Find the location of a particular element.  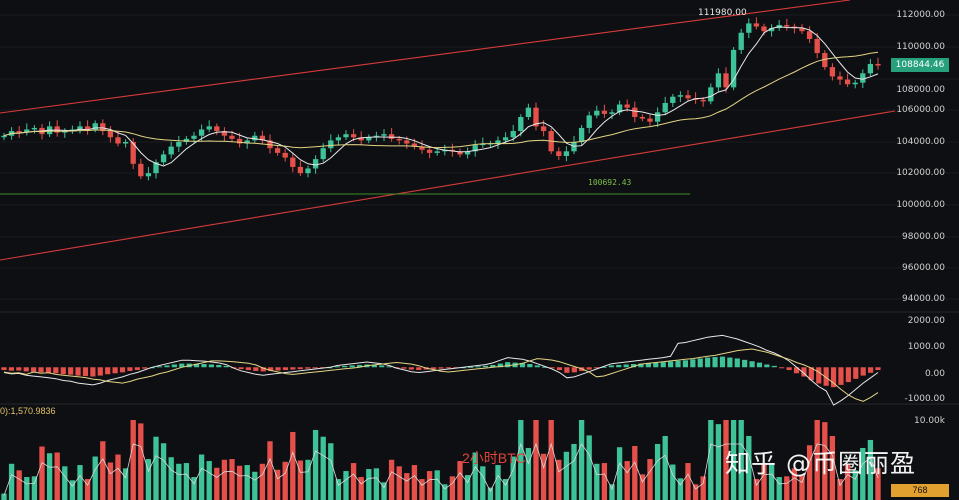

price-tick: 102000.00 is located at coordinates (920, 173).